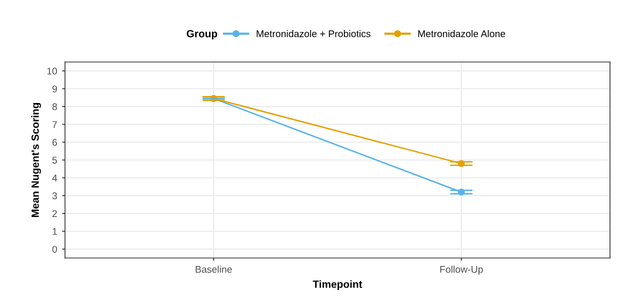 This screenshot has height=304, width=627. I want to click on y-tick-label: 7, so click(54, 124).